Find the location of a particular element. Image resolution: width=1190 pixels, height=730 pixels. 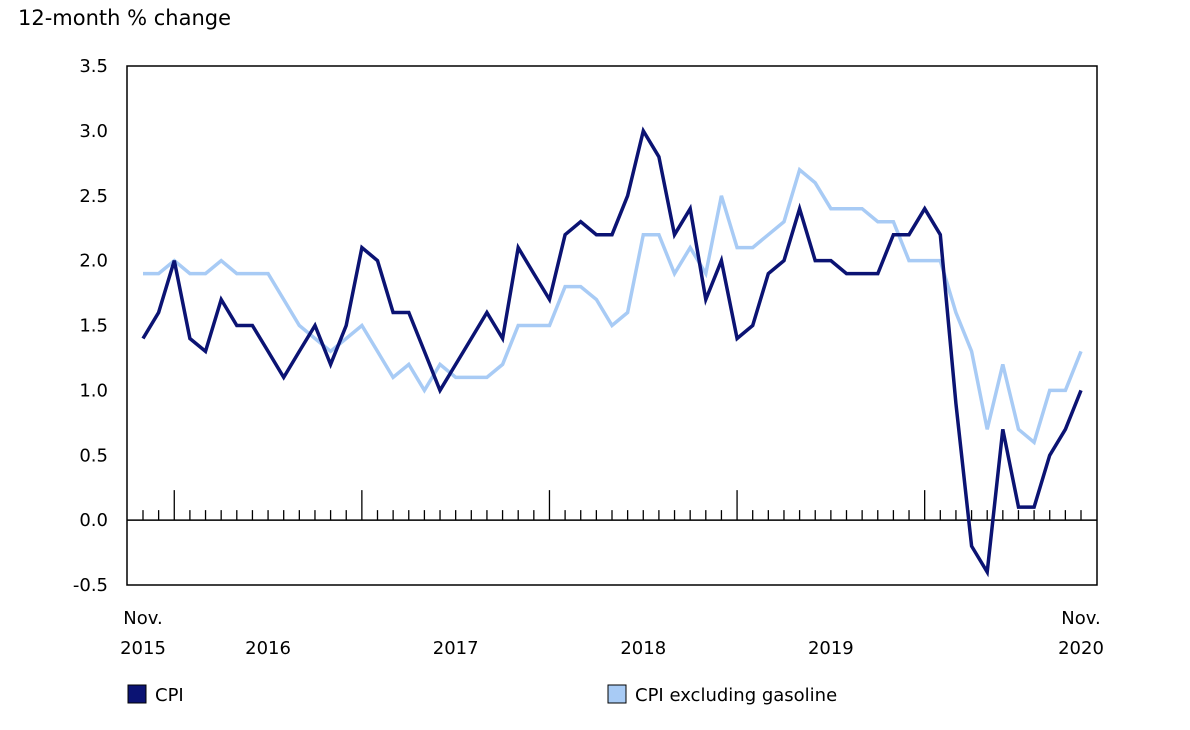

y-tick-label: 0.0 is located at coordinates (93, 520).